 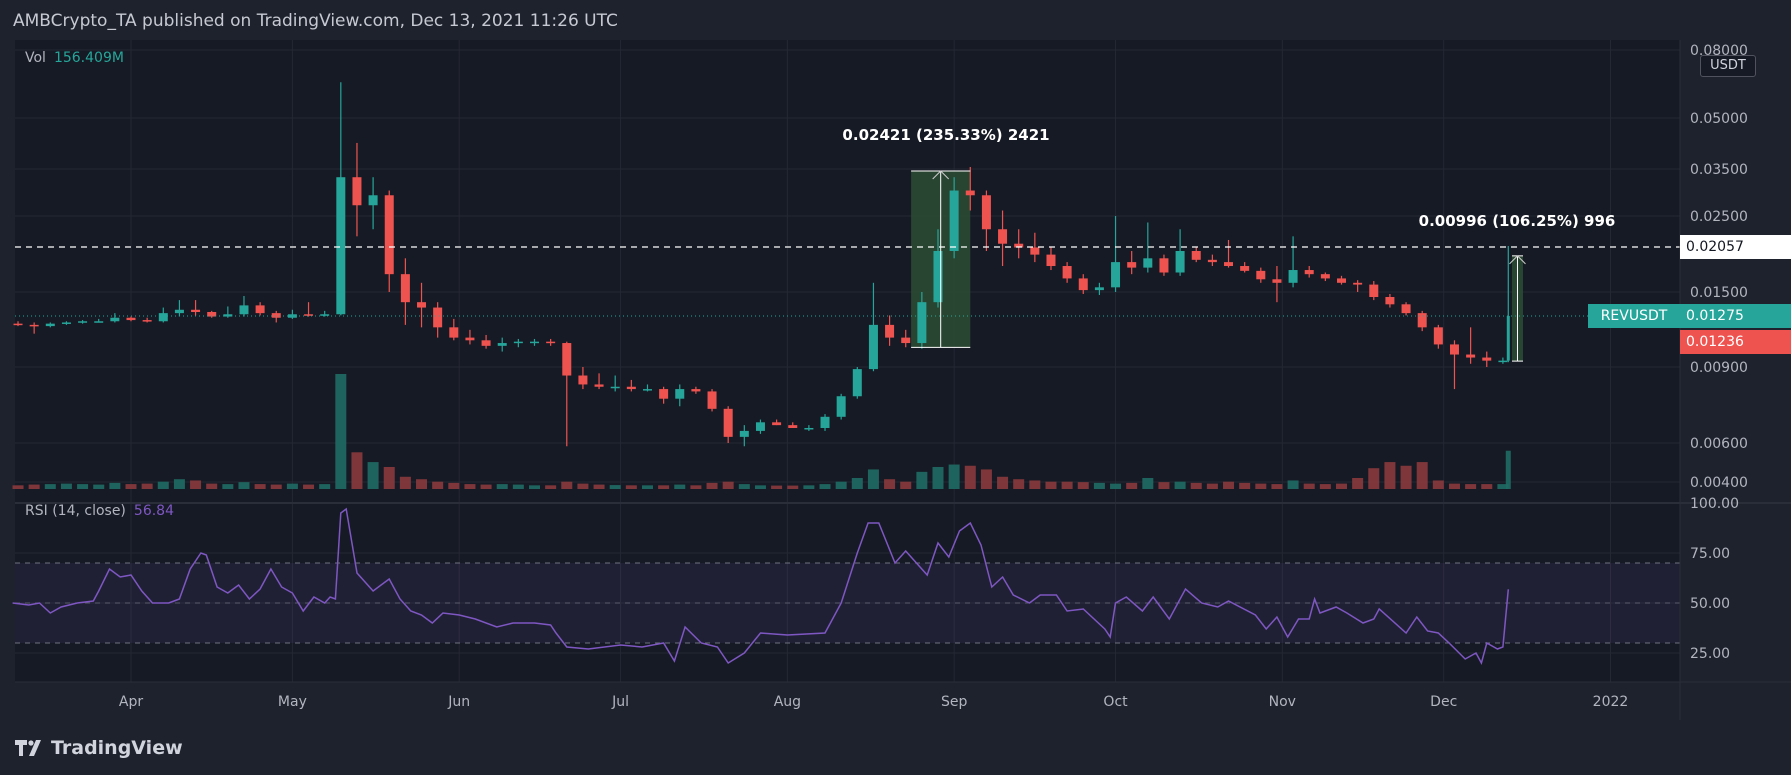 What do you see at coordinates (99, 748) in the screenshot?
I see `tradingview-logo: TradingView` at bounding box center [99, 748].